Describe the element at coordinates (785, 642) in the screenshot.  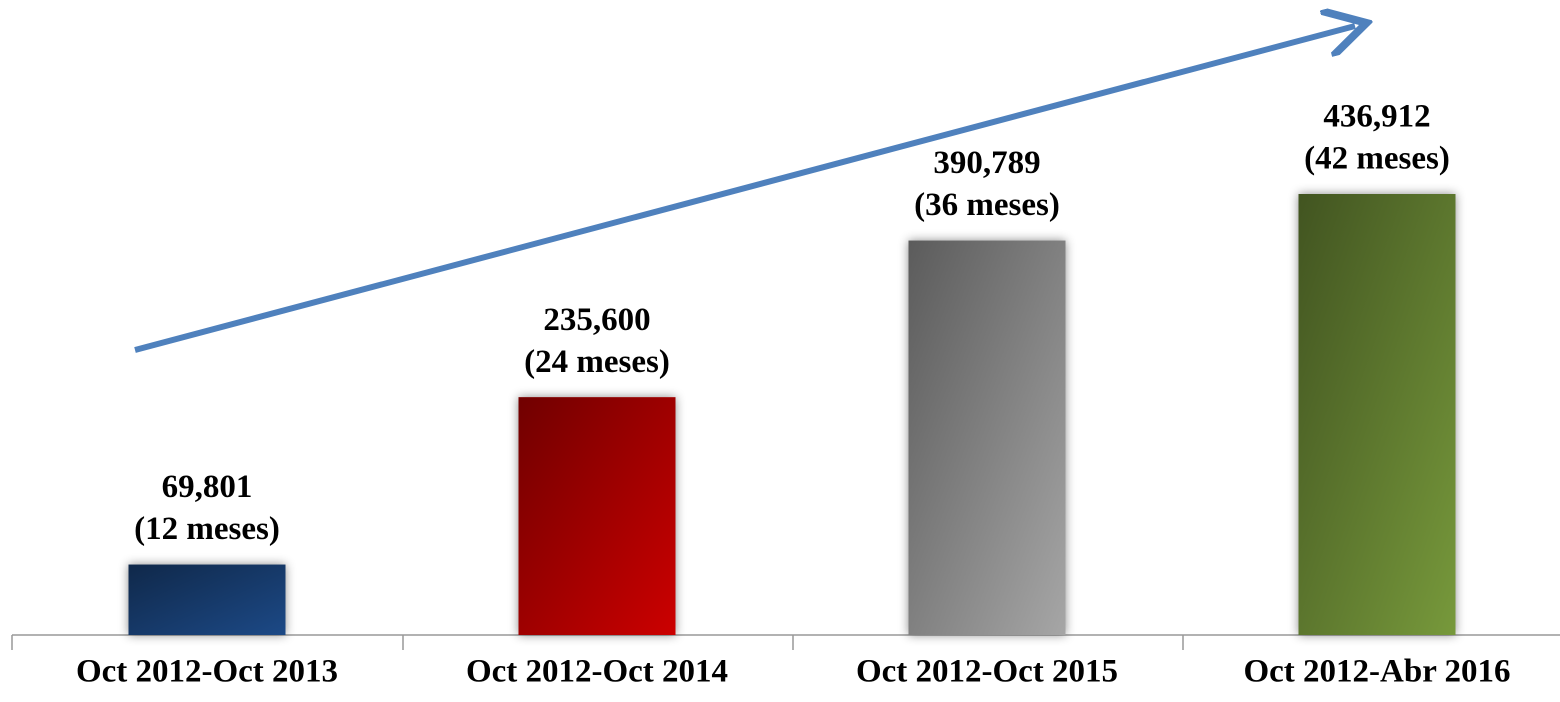
I see `axis` at that location.